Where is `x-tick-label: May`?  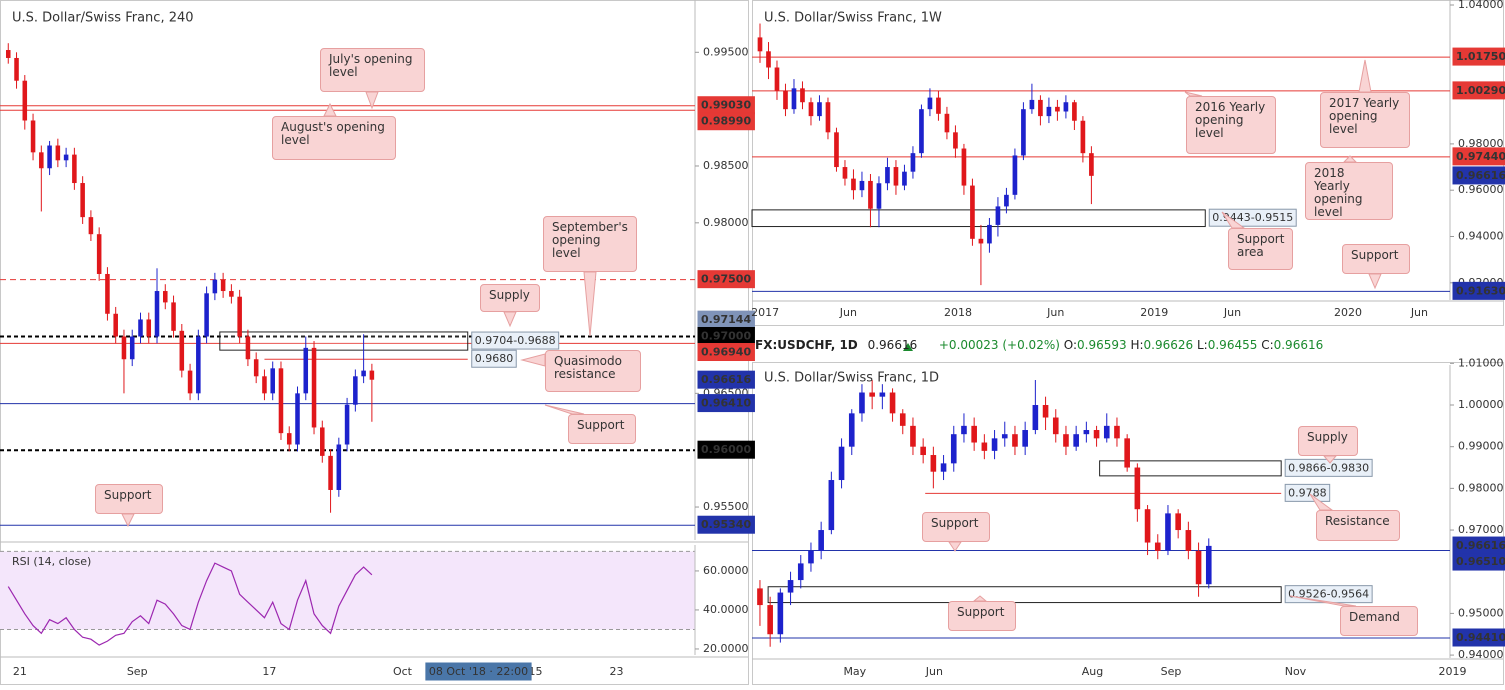
x-tick-label: May is located at coordinates (854, 671).